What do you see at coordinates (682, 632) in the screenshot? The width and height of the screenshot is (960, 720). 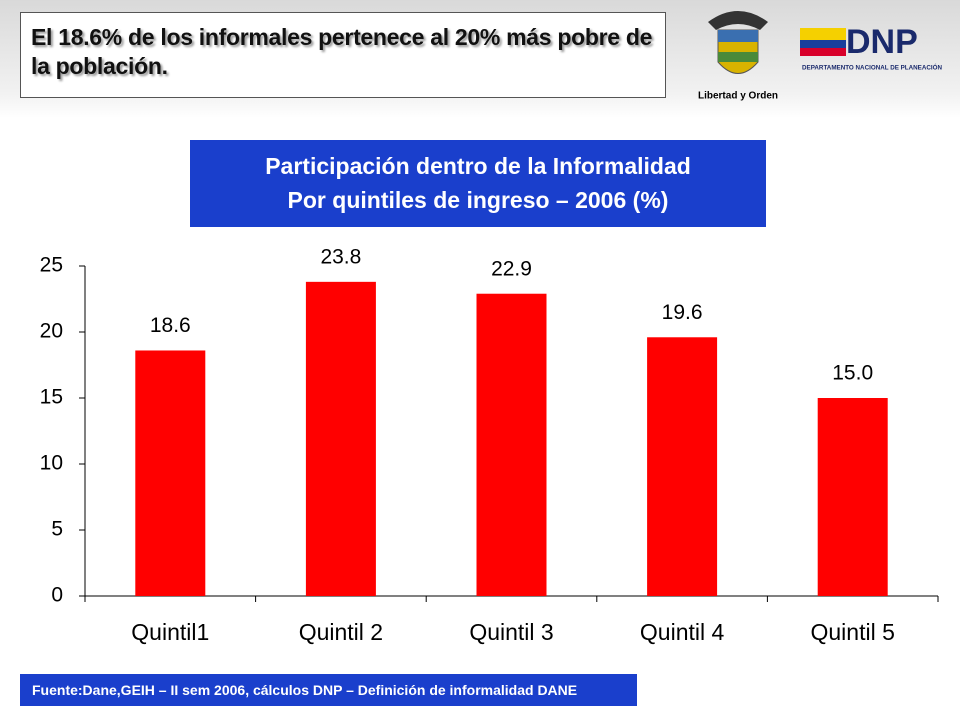 I see `x-tick-label: Quintil 4` at bounding box center [682, 632].